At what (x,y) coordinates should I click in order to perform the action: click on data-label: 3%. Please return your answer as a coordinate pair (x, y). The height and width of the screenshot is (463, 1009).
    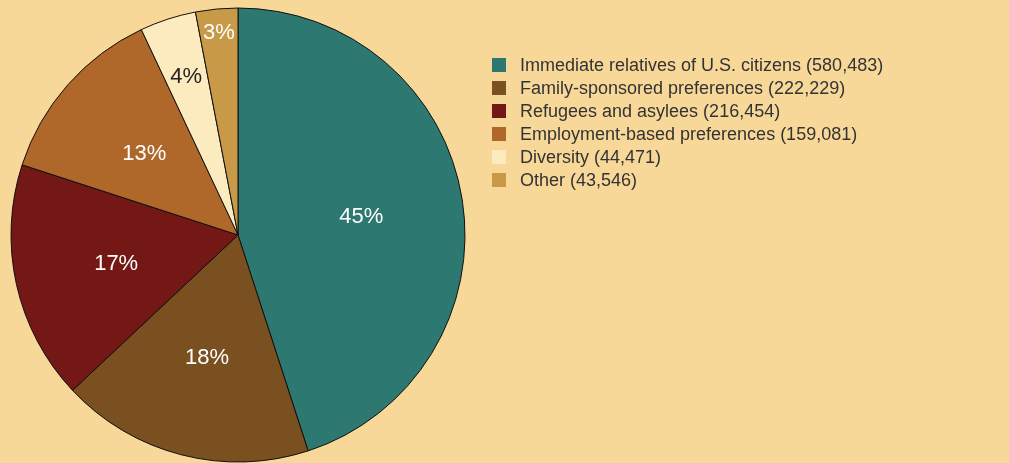
    Looking at the image, I should click on (218, 32).